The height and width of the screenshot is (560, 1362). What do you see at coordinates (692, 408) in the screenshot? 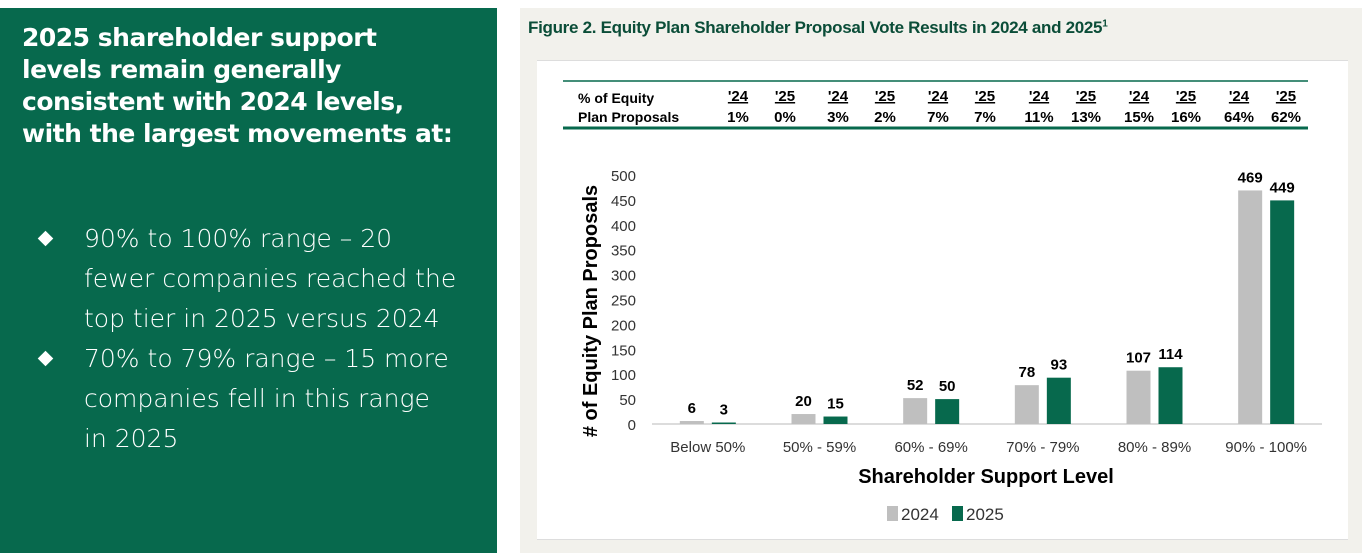
I see `data-label: 6` at bounding box center [692, 408].